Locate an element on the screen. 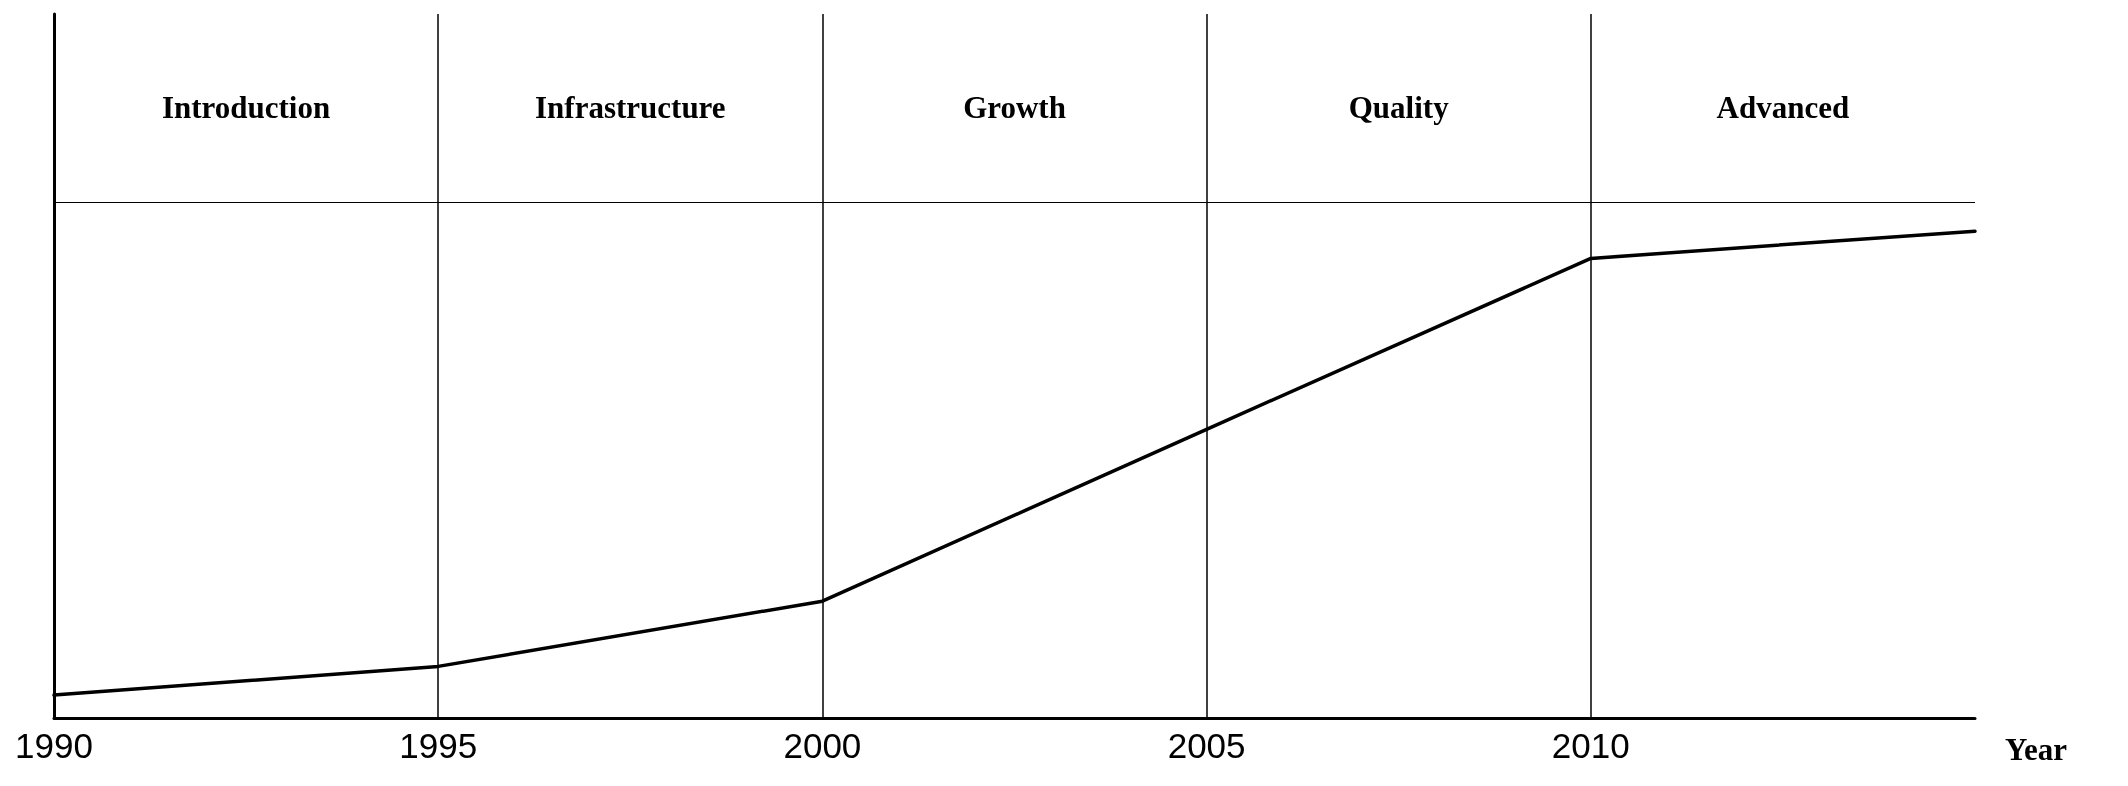 The width and height of the screenshot is (2128, 786). text: Growth is located at coordinates (1014, 108).